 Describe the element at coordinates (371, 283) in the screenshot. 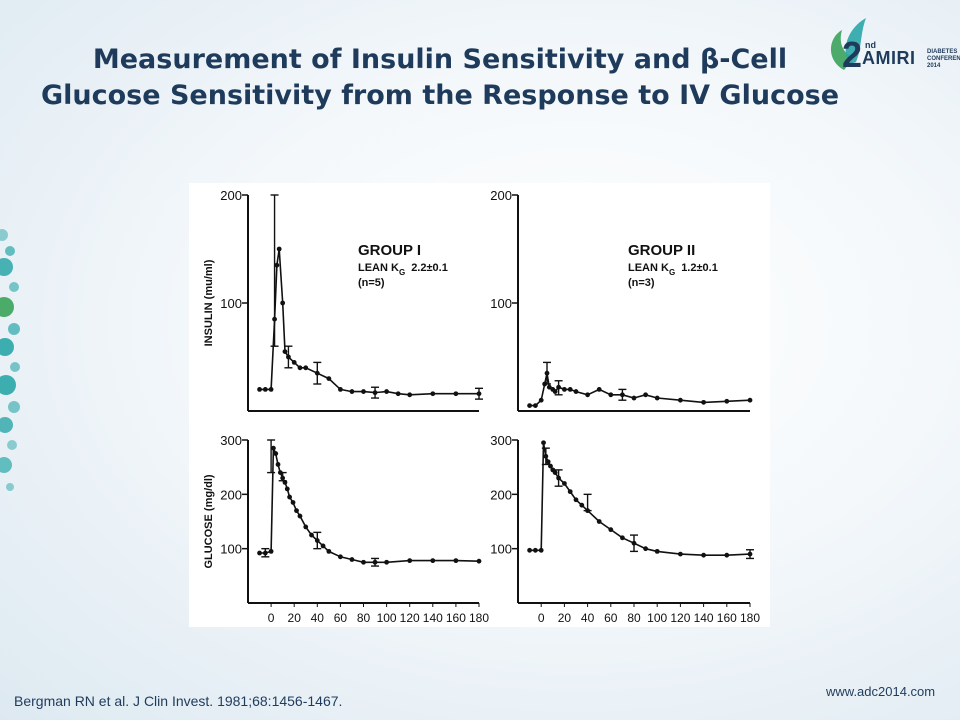

I see `group-n-label: (n=5)` at that location.